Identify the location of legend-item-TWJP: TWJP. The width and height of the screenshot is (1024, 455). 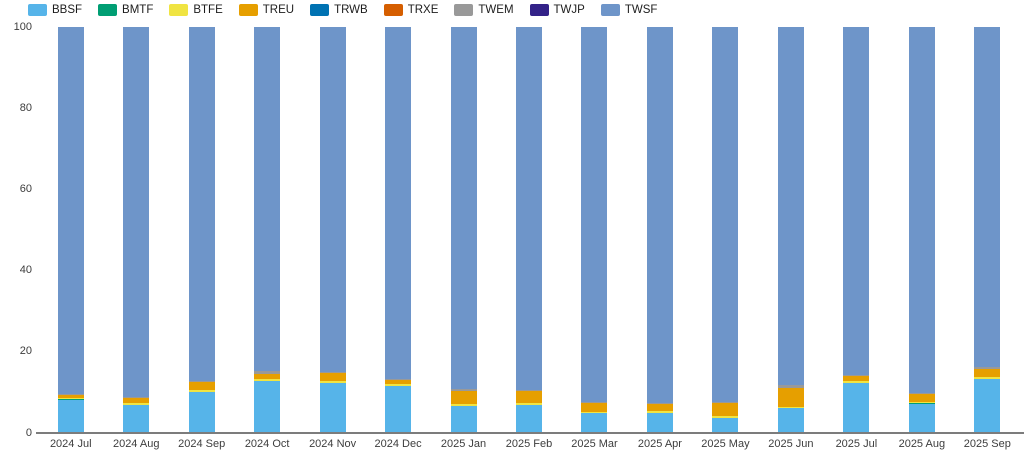
(557, 10).